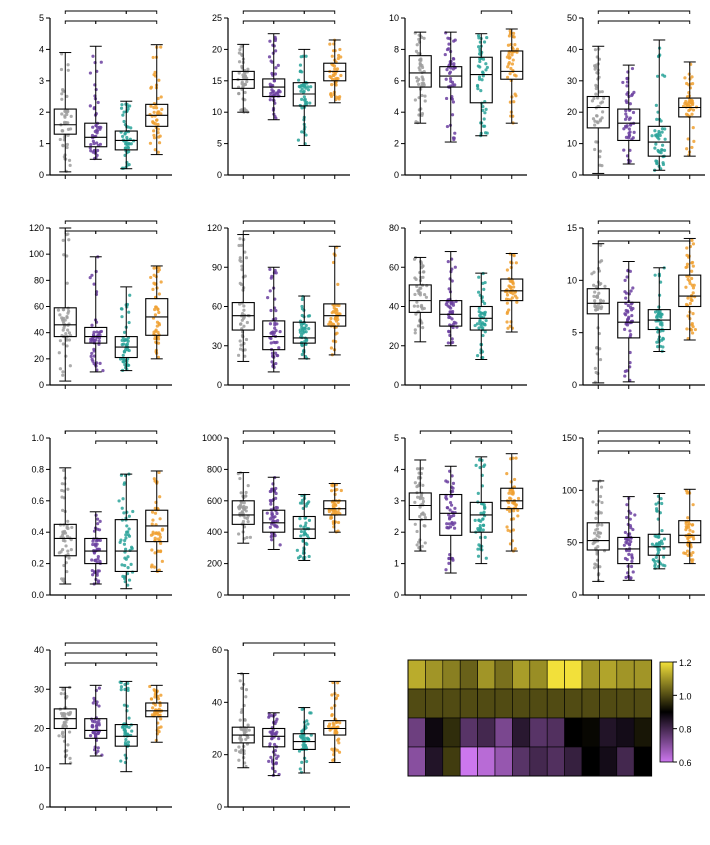 The image size is (710, 845). I want to click on y-tick-label: 100, so click(569, 490).